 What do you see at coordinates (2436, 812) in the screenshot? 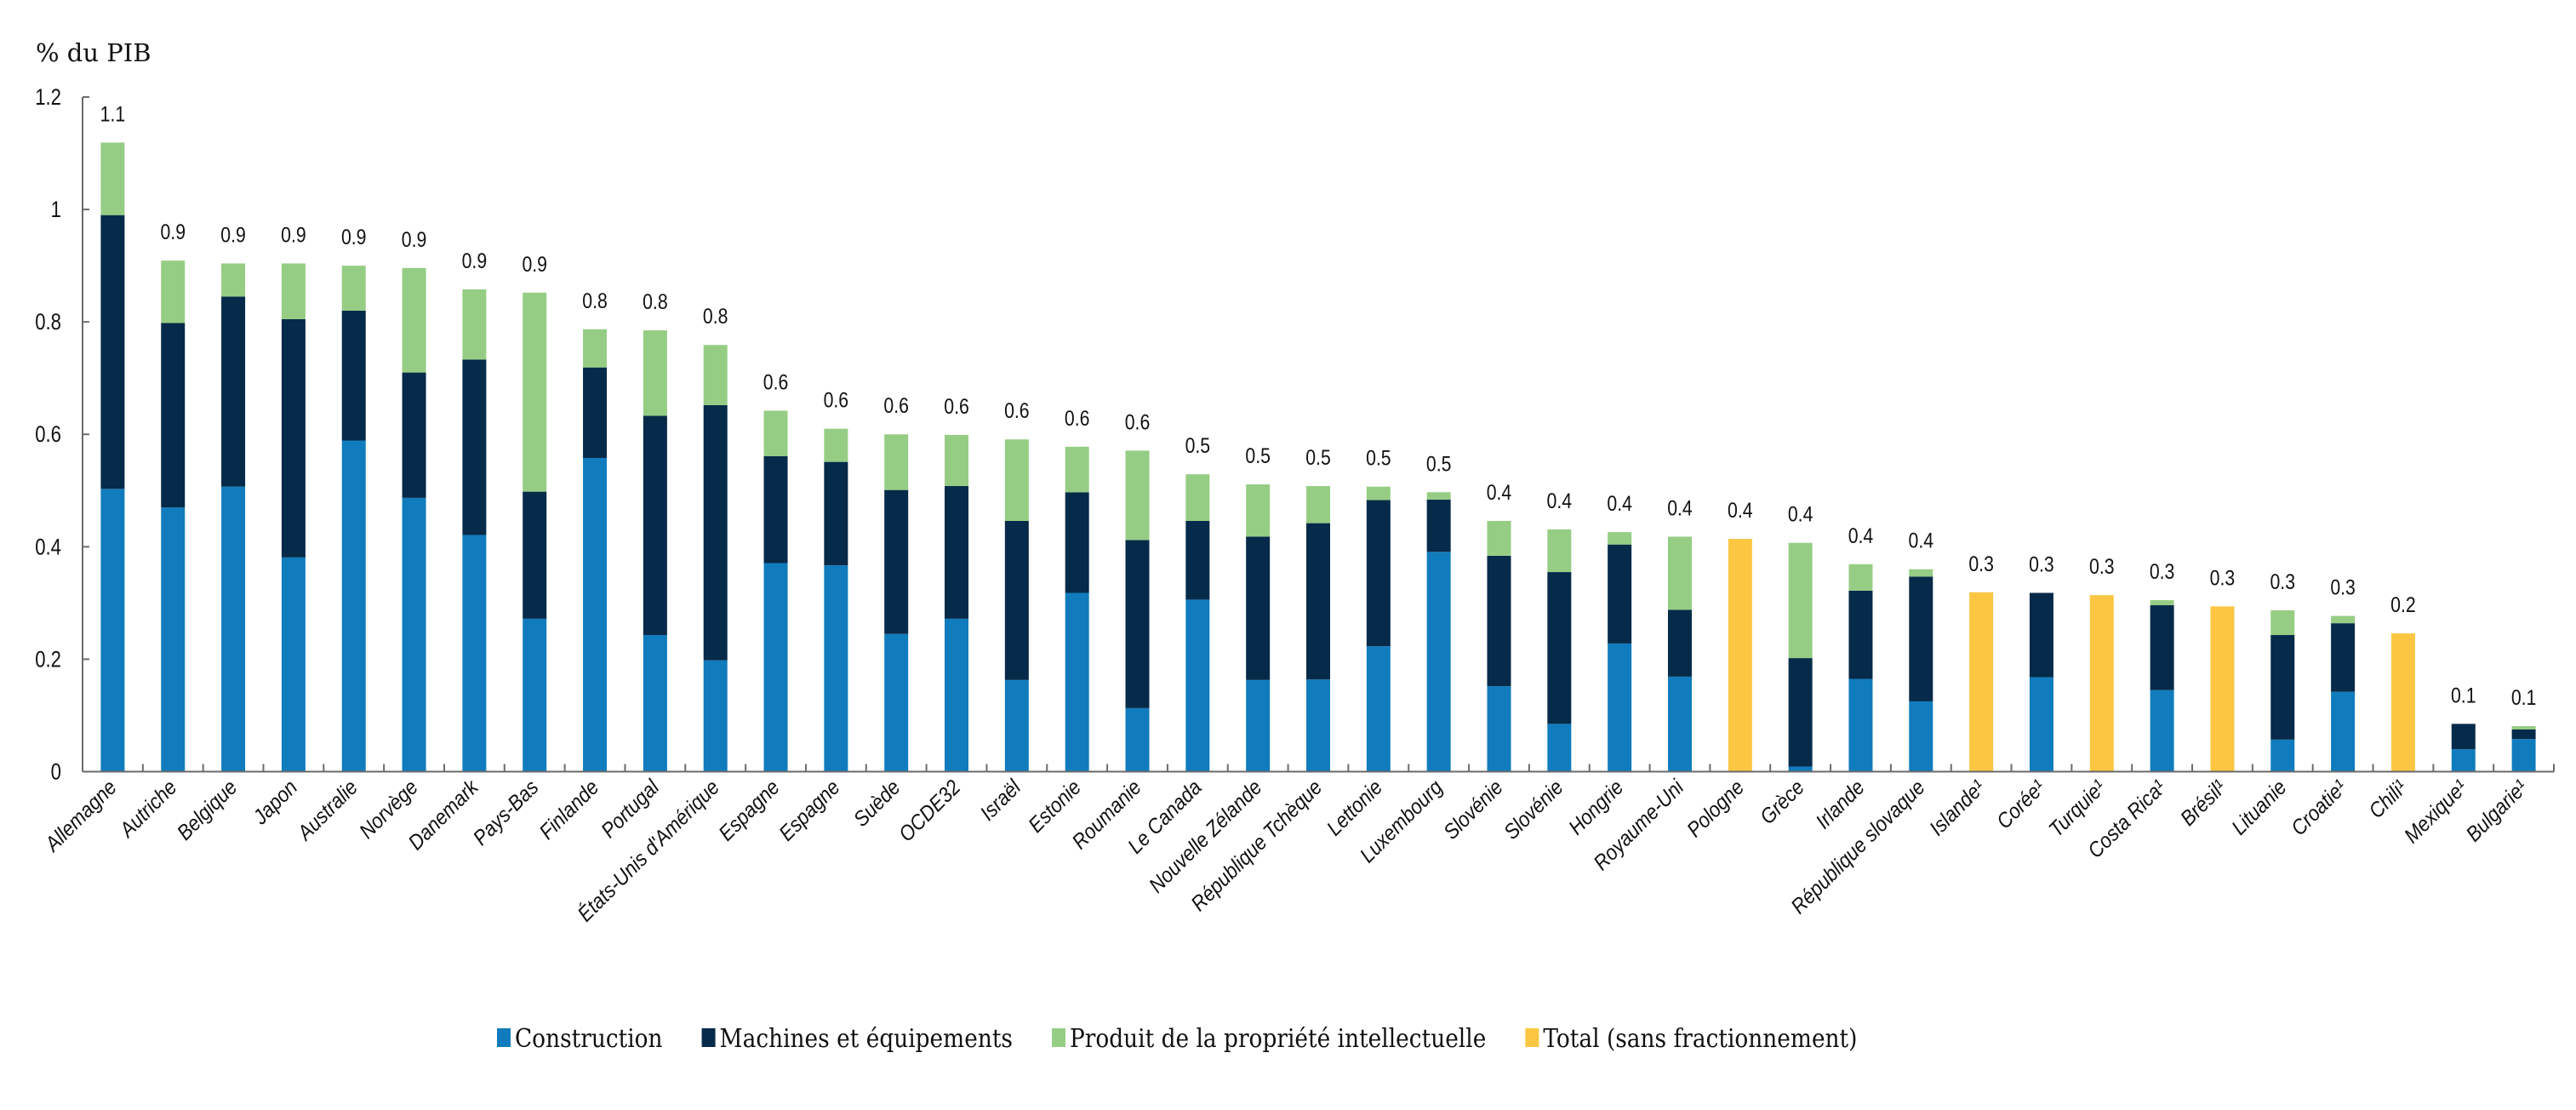
I see `x-tick-label: Mexique¹` at bounding box center [2436, 812].